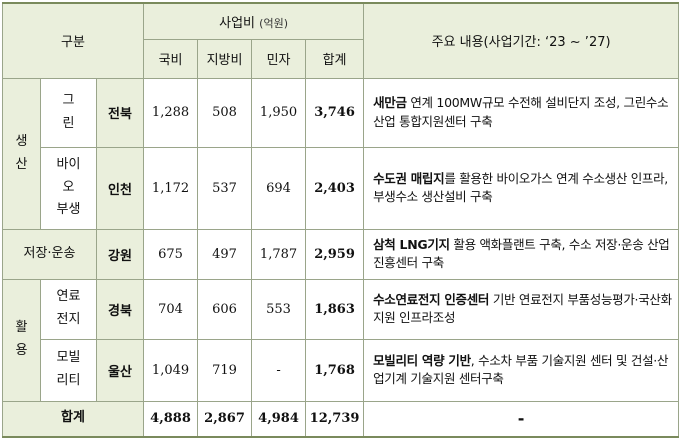 This screenshot has height=444, width=680. Describe the element at coordinates (225, 254) in the screenshot. I see `local-value: 497` at that location.